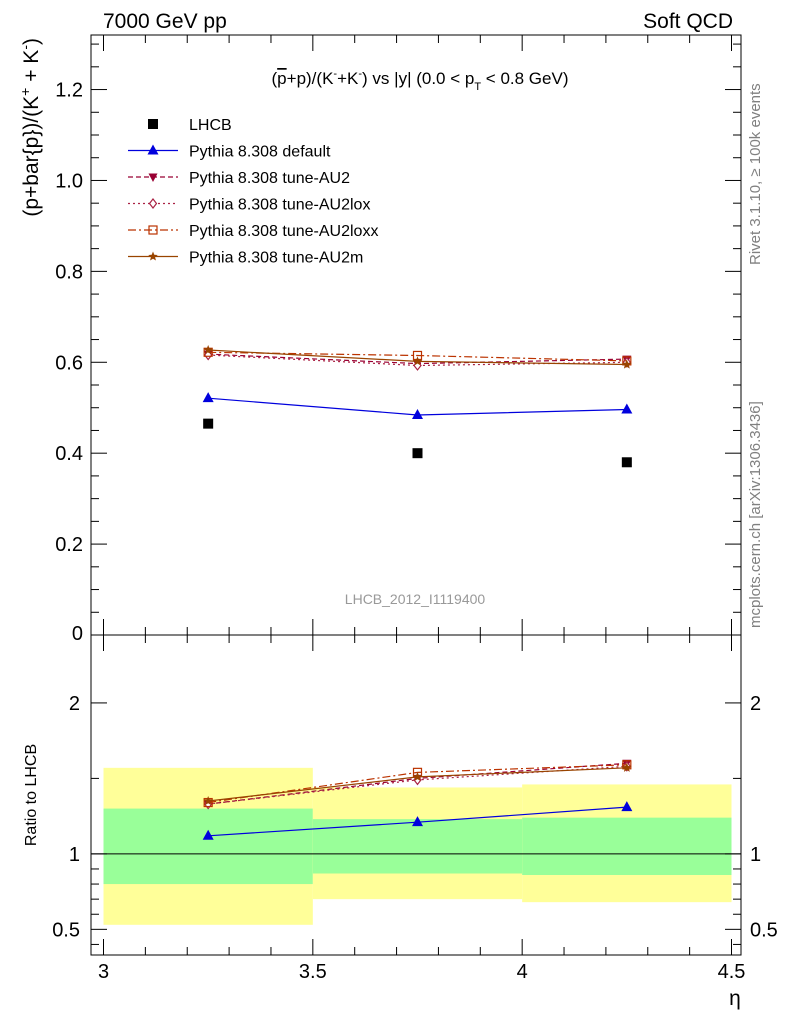  I want to click on ratio-y-tick-label-right: 2, so click(755, 704).